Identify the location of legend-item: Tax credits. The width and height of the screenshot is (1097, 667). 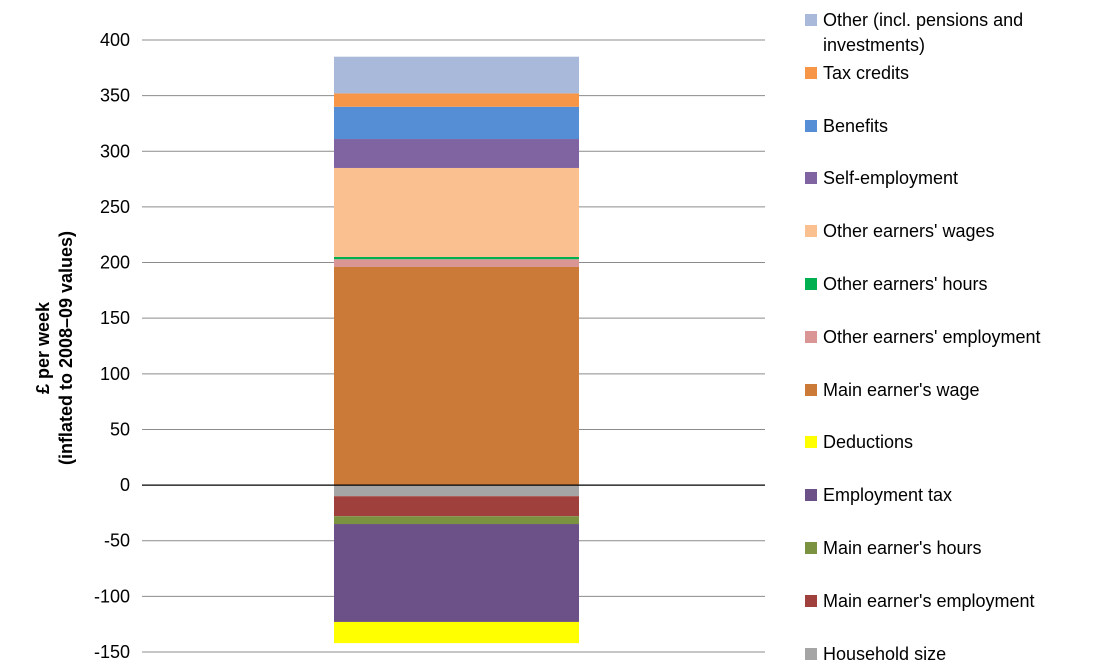
(950, 73).